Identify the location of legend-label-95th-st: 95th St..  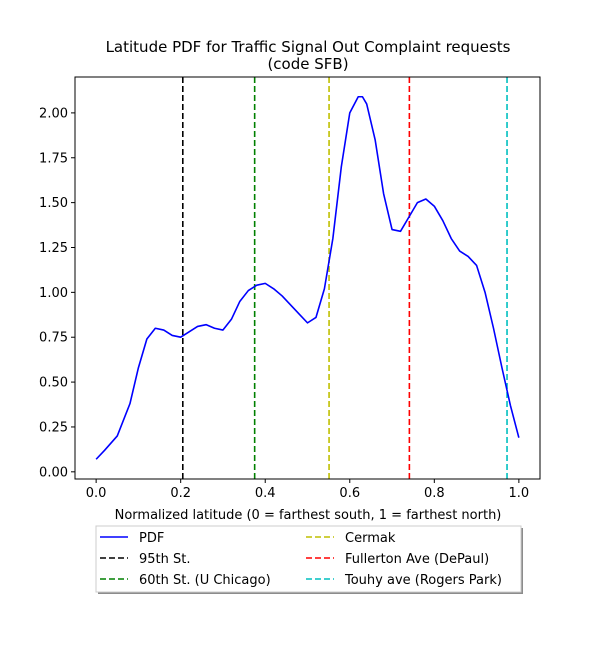
(165, 559).